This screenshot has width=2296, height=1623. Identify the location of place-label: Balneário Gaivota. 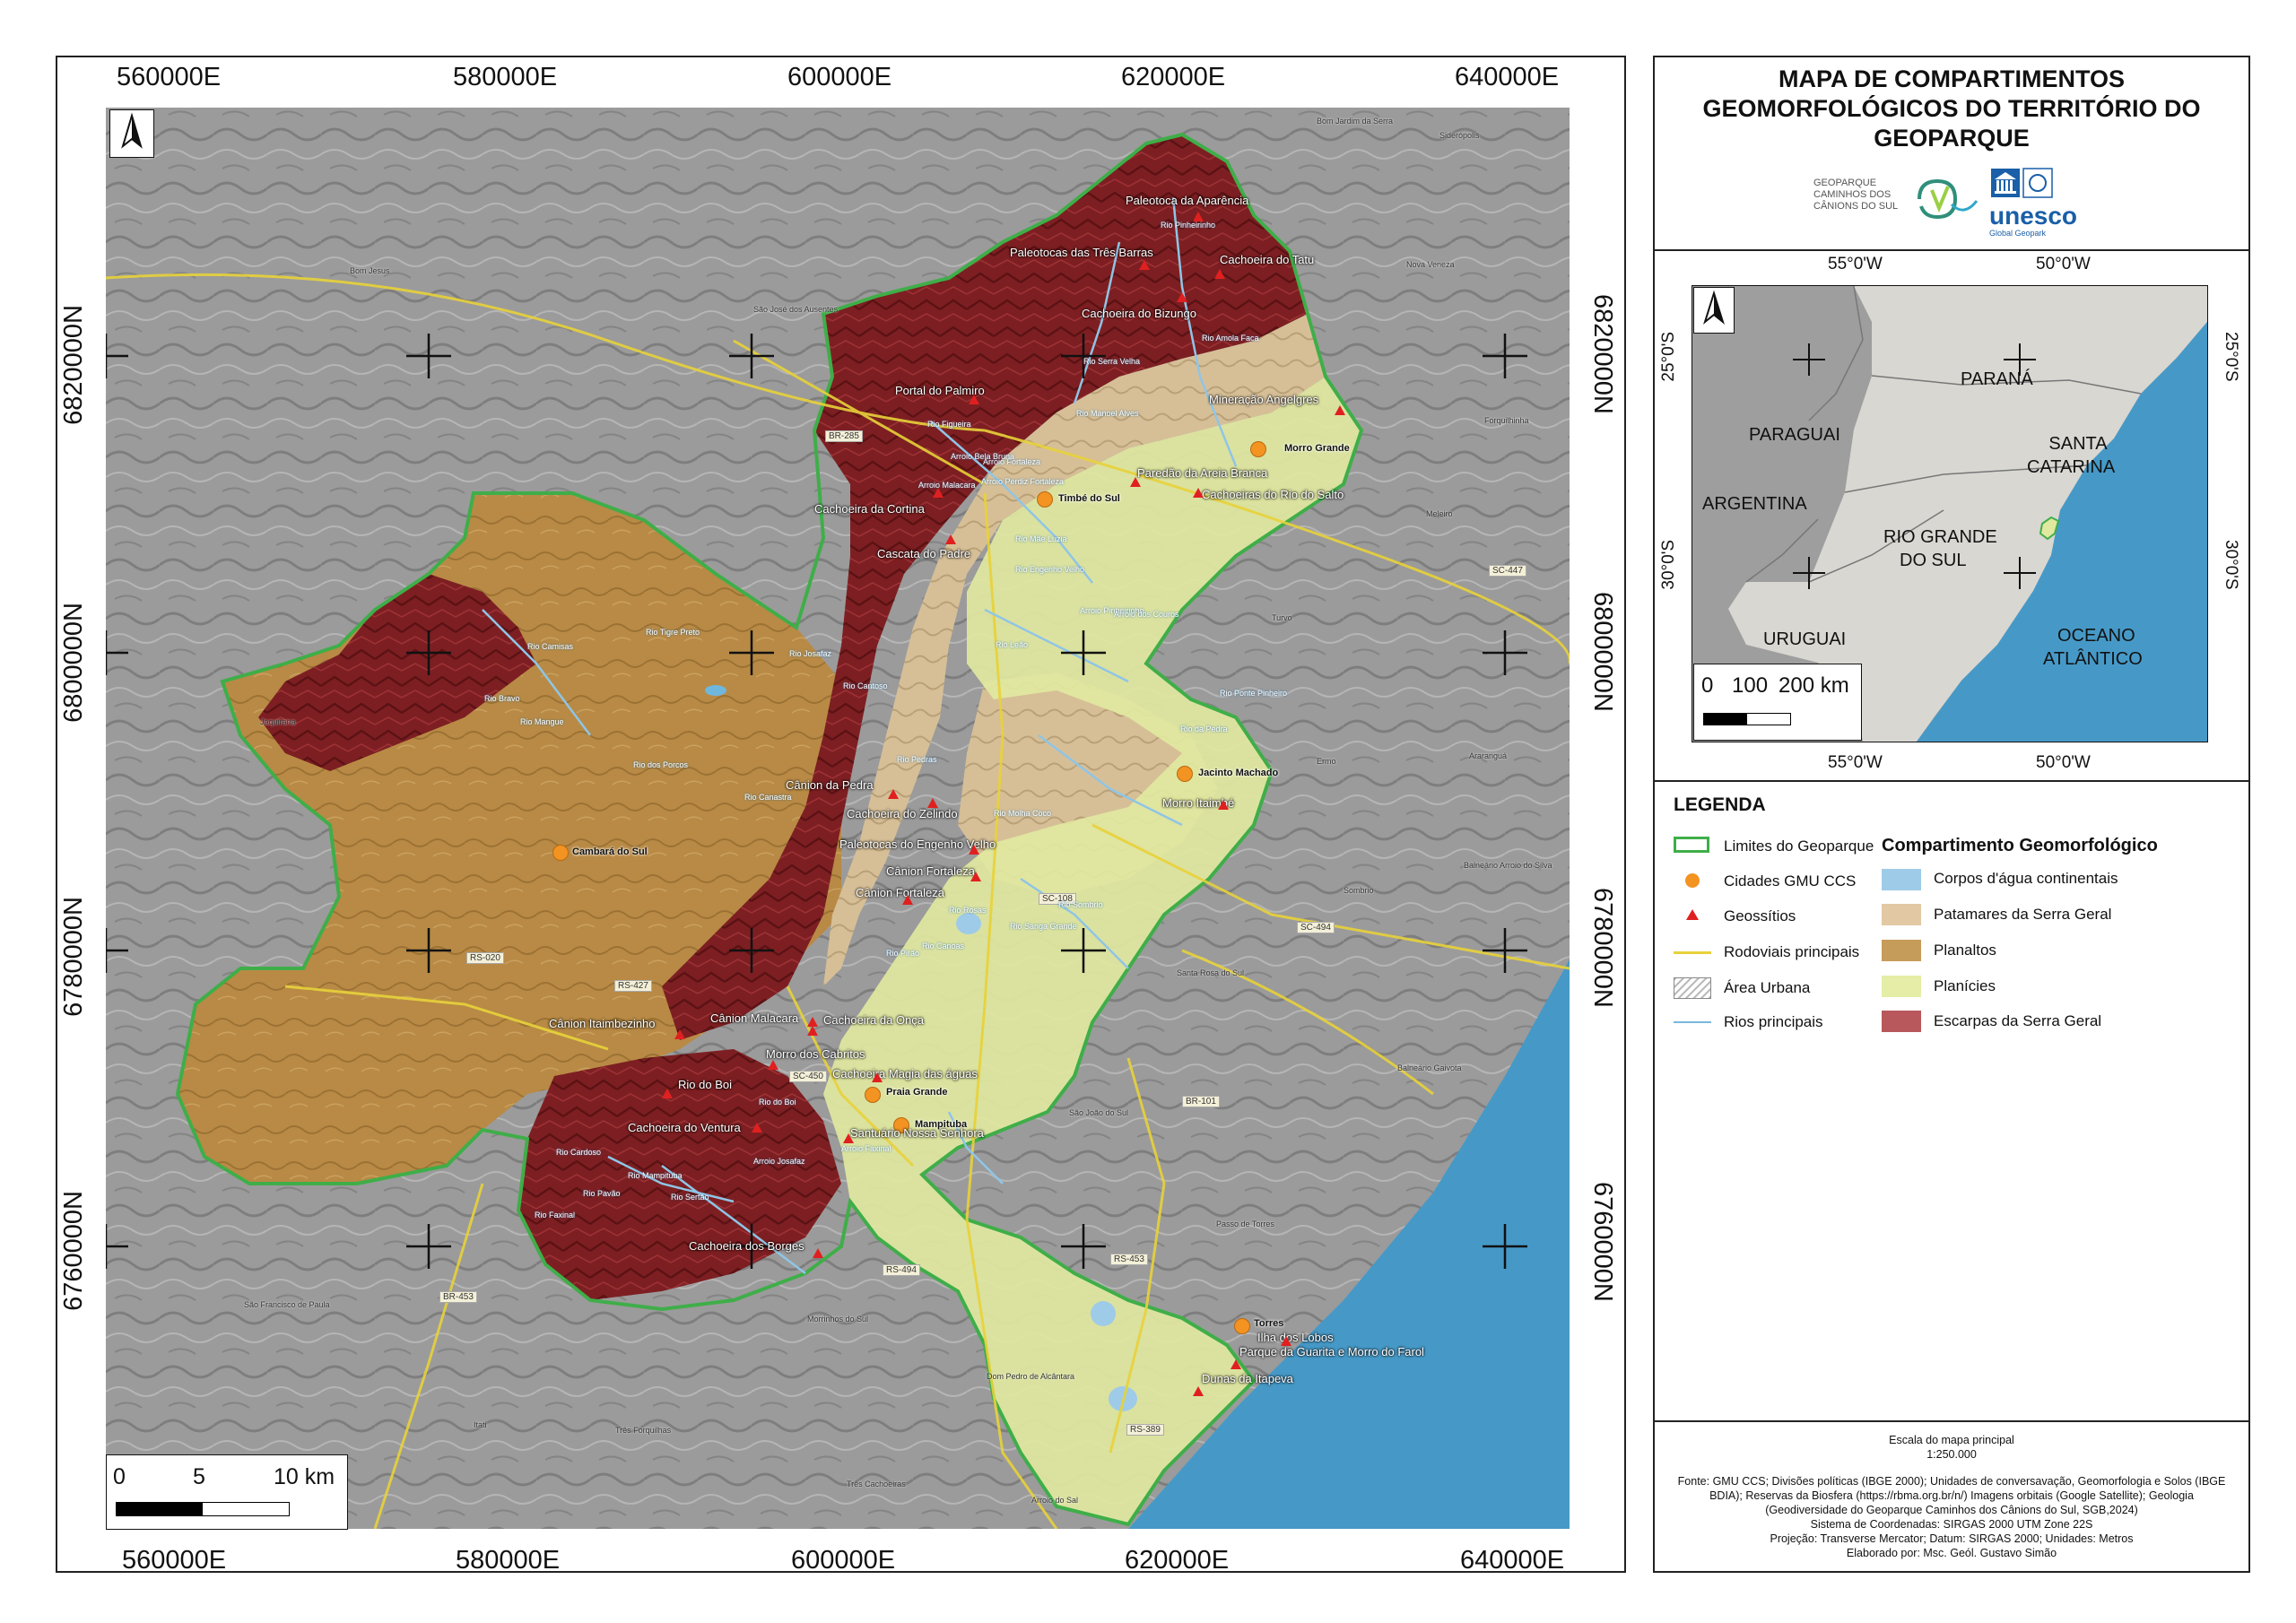
(1429, 1067).